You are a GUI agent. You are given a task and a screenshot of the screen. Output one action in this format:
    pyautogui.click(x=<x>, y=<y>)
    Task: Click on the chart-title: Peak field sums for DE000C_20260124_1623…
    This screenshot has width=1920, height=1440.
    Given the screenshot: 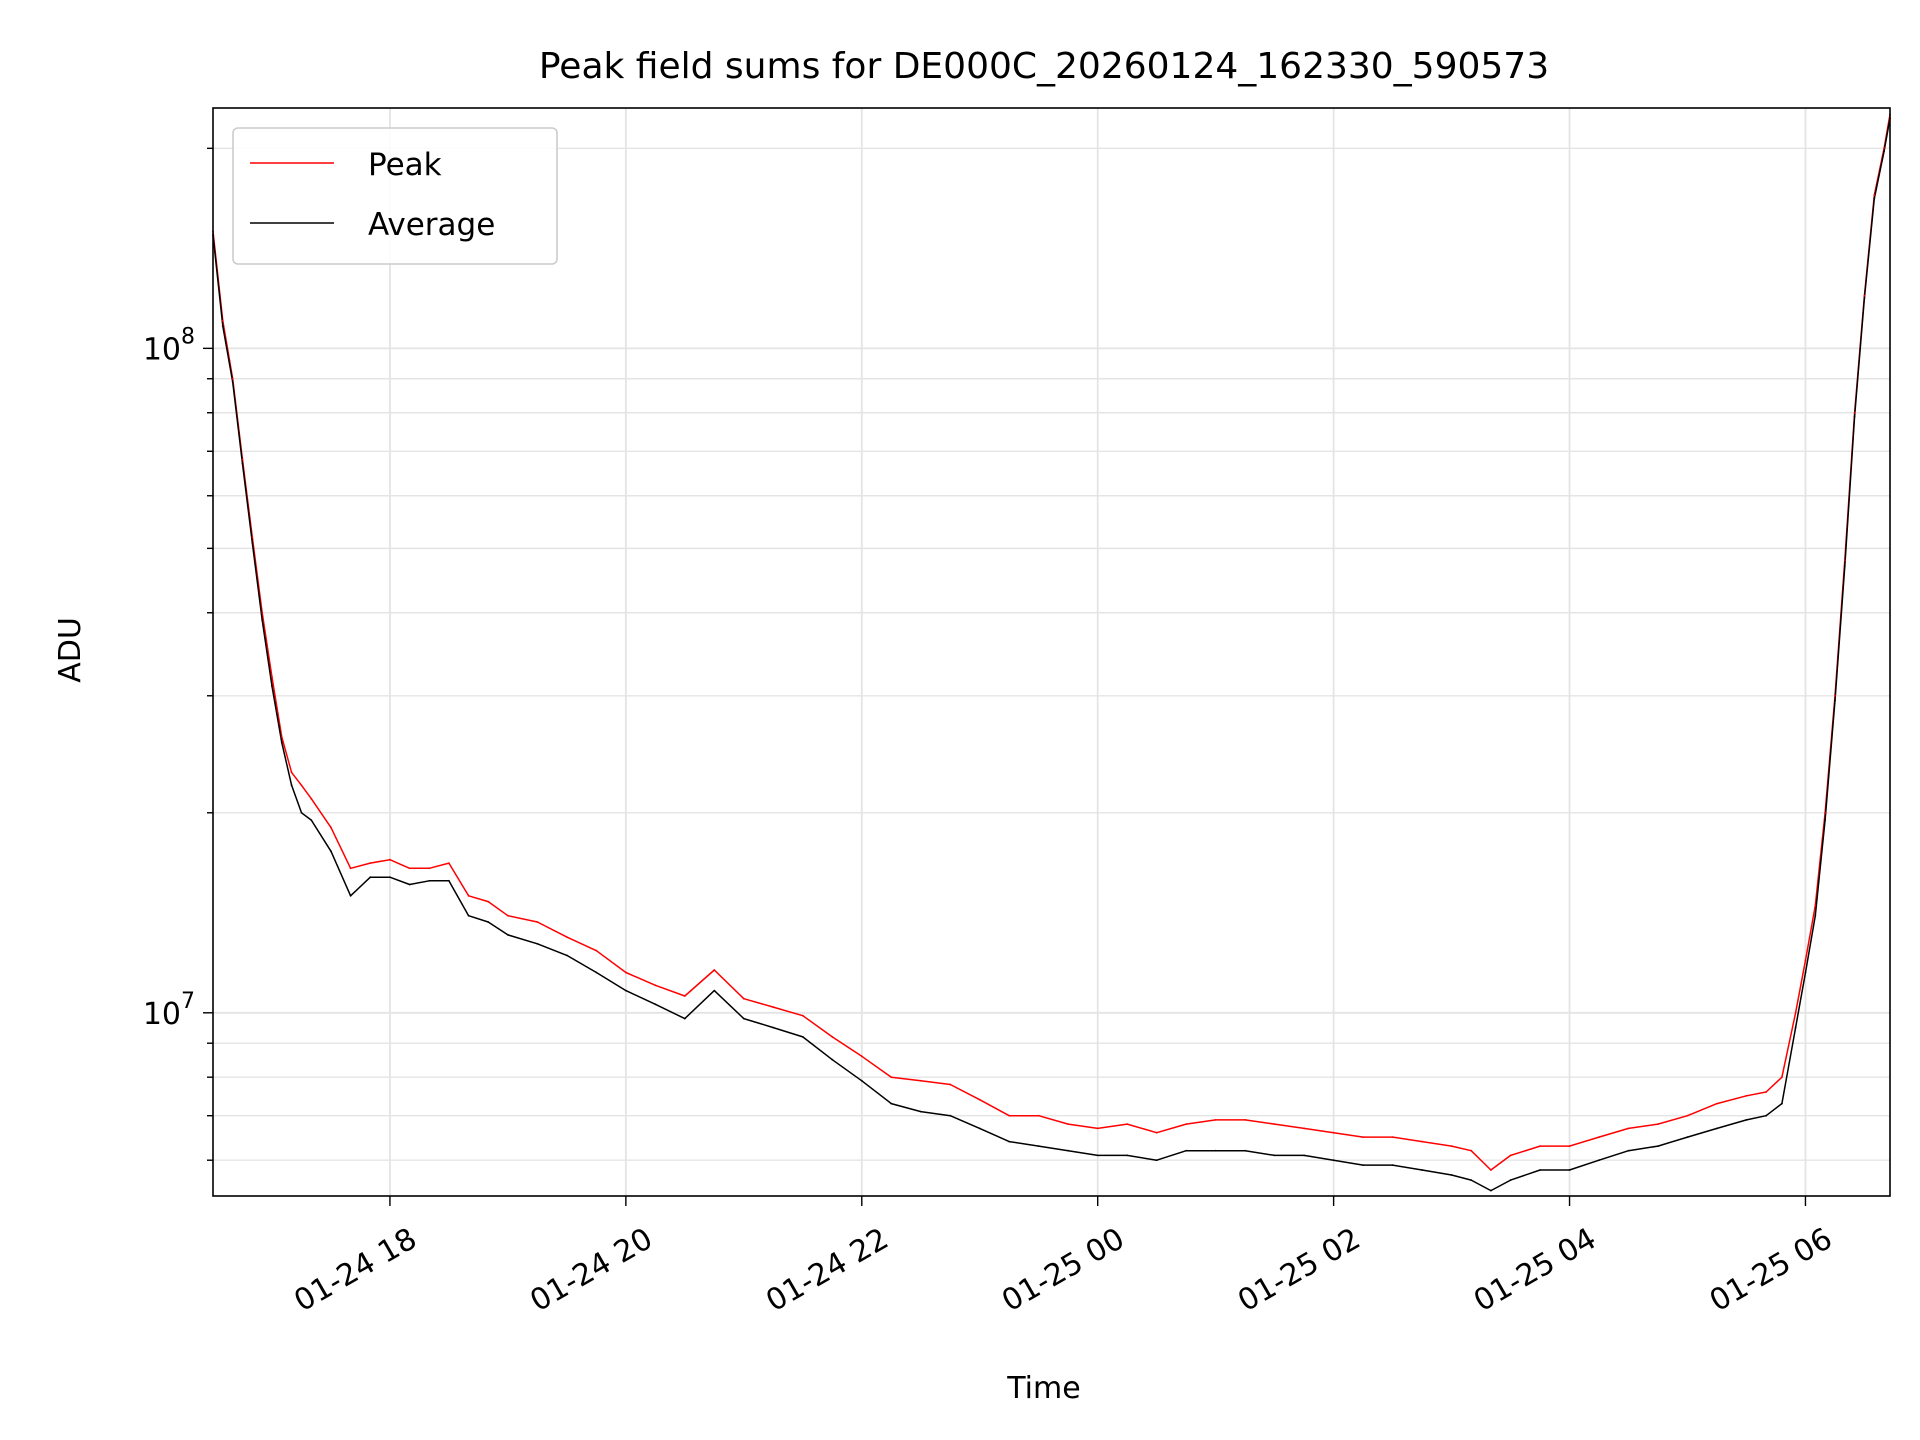 What is the action you would take?
    pyautogui.click(x=1044, y=66)
    